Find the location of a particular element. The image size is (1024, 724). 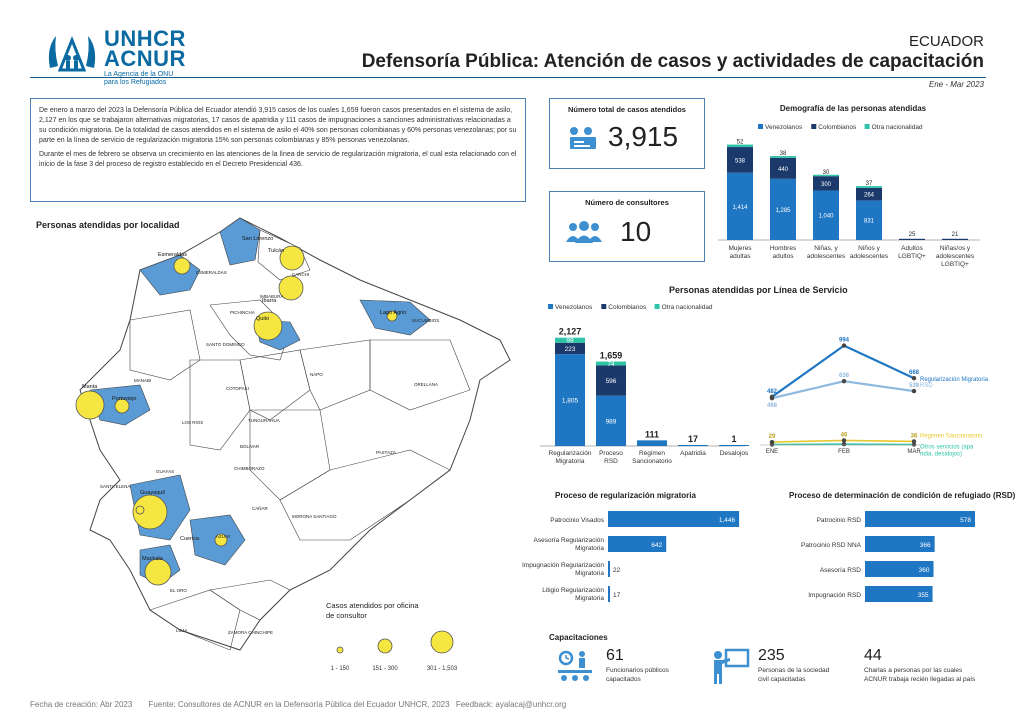

city-label: Ibarra is located at coordinates (269, 301).